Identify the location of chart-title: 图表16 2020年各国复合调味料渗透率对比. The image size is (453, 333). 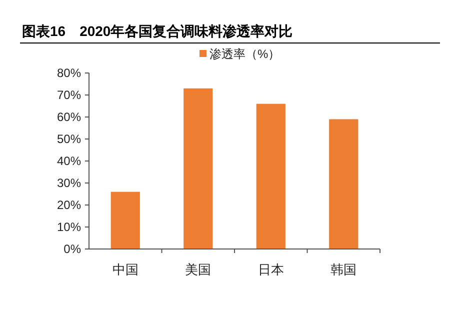
(157, 31).